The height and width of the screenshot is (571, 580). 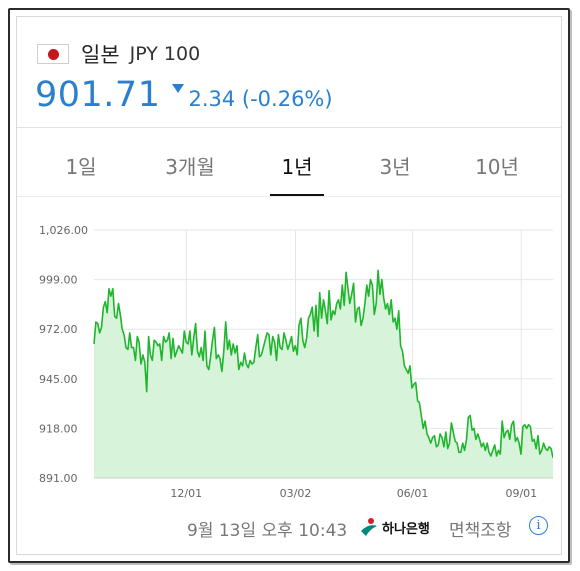 I want to click on y-tick-label: 918.00, so click(x=58, y=428).